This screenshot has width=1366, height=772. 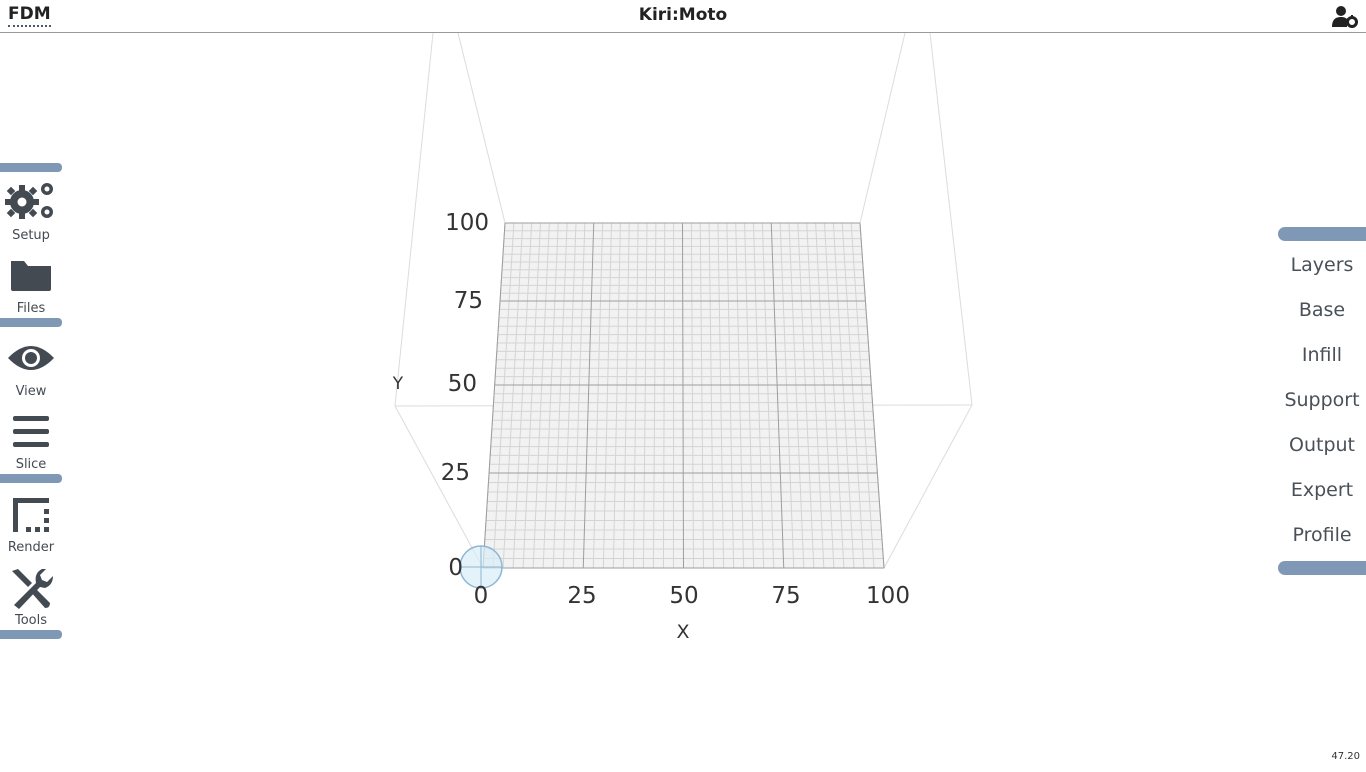 I want to click on render-label: Render, so click(x=31, y=547).